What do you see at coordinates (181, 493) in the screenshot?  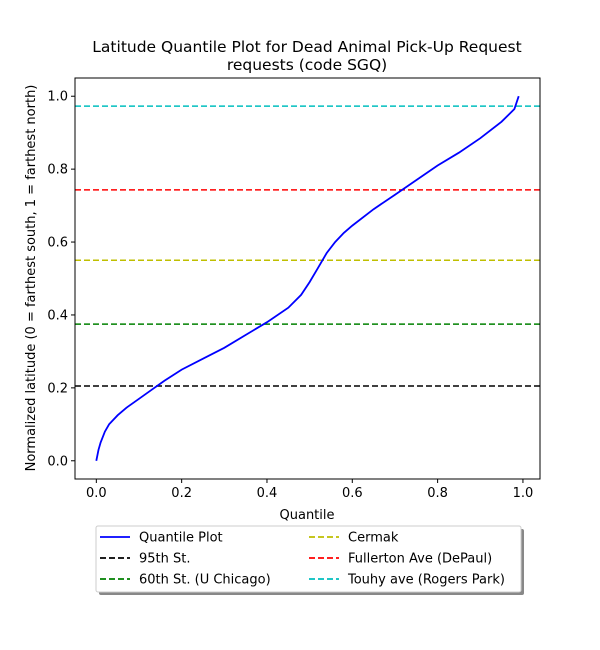 I see `x-tick-label: 0.2` at bounding box center [181, 493].